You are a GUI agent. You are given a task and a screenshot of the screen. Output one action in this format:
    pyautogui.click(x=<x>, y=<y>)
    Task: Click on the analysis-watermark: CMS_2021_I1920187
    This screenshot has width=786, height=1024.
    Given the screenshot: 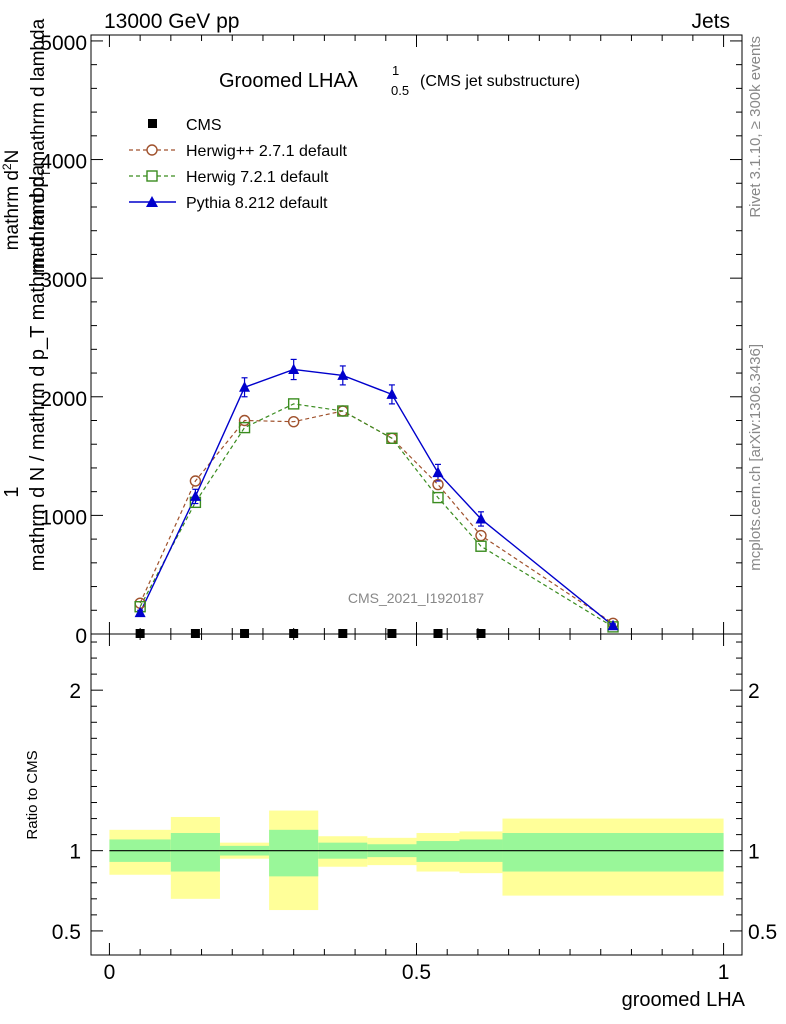 What is the action you would take?
    pyautogui.click(x=416, y=598)
    